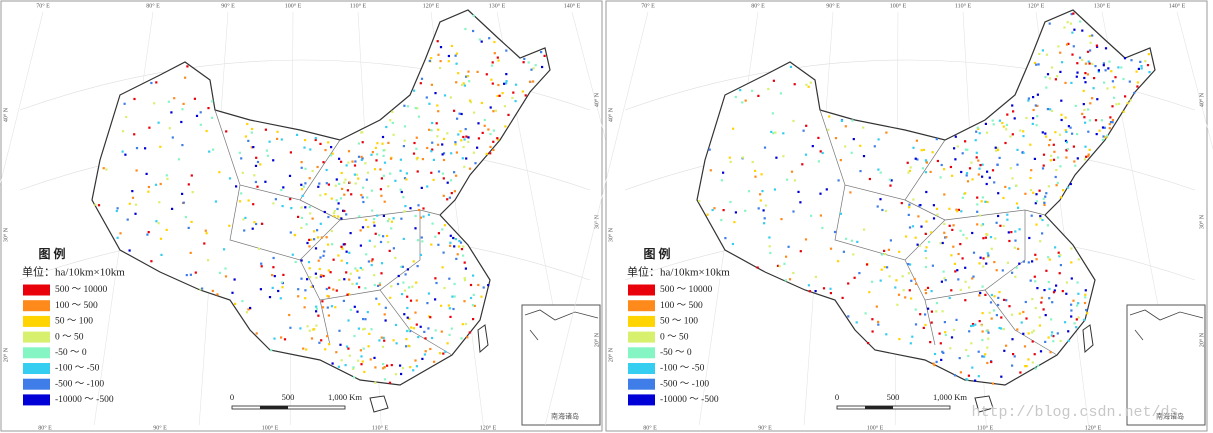  Describe the element at coordinates (676, 353) in the screenshot. I see `legend-label: -50 ～ 0` at that location.